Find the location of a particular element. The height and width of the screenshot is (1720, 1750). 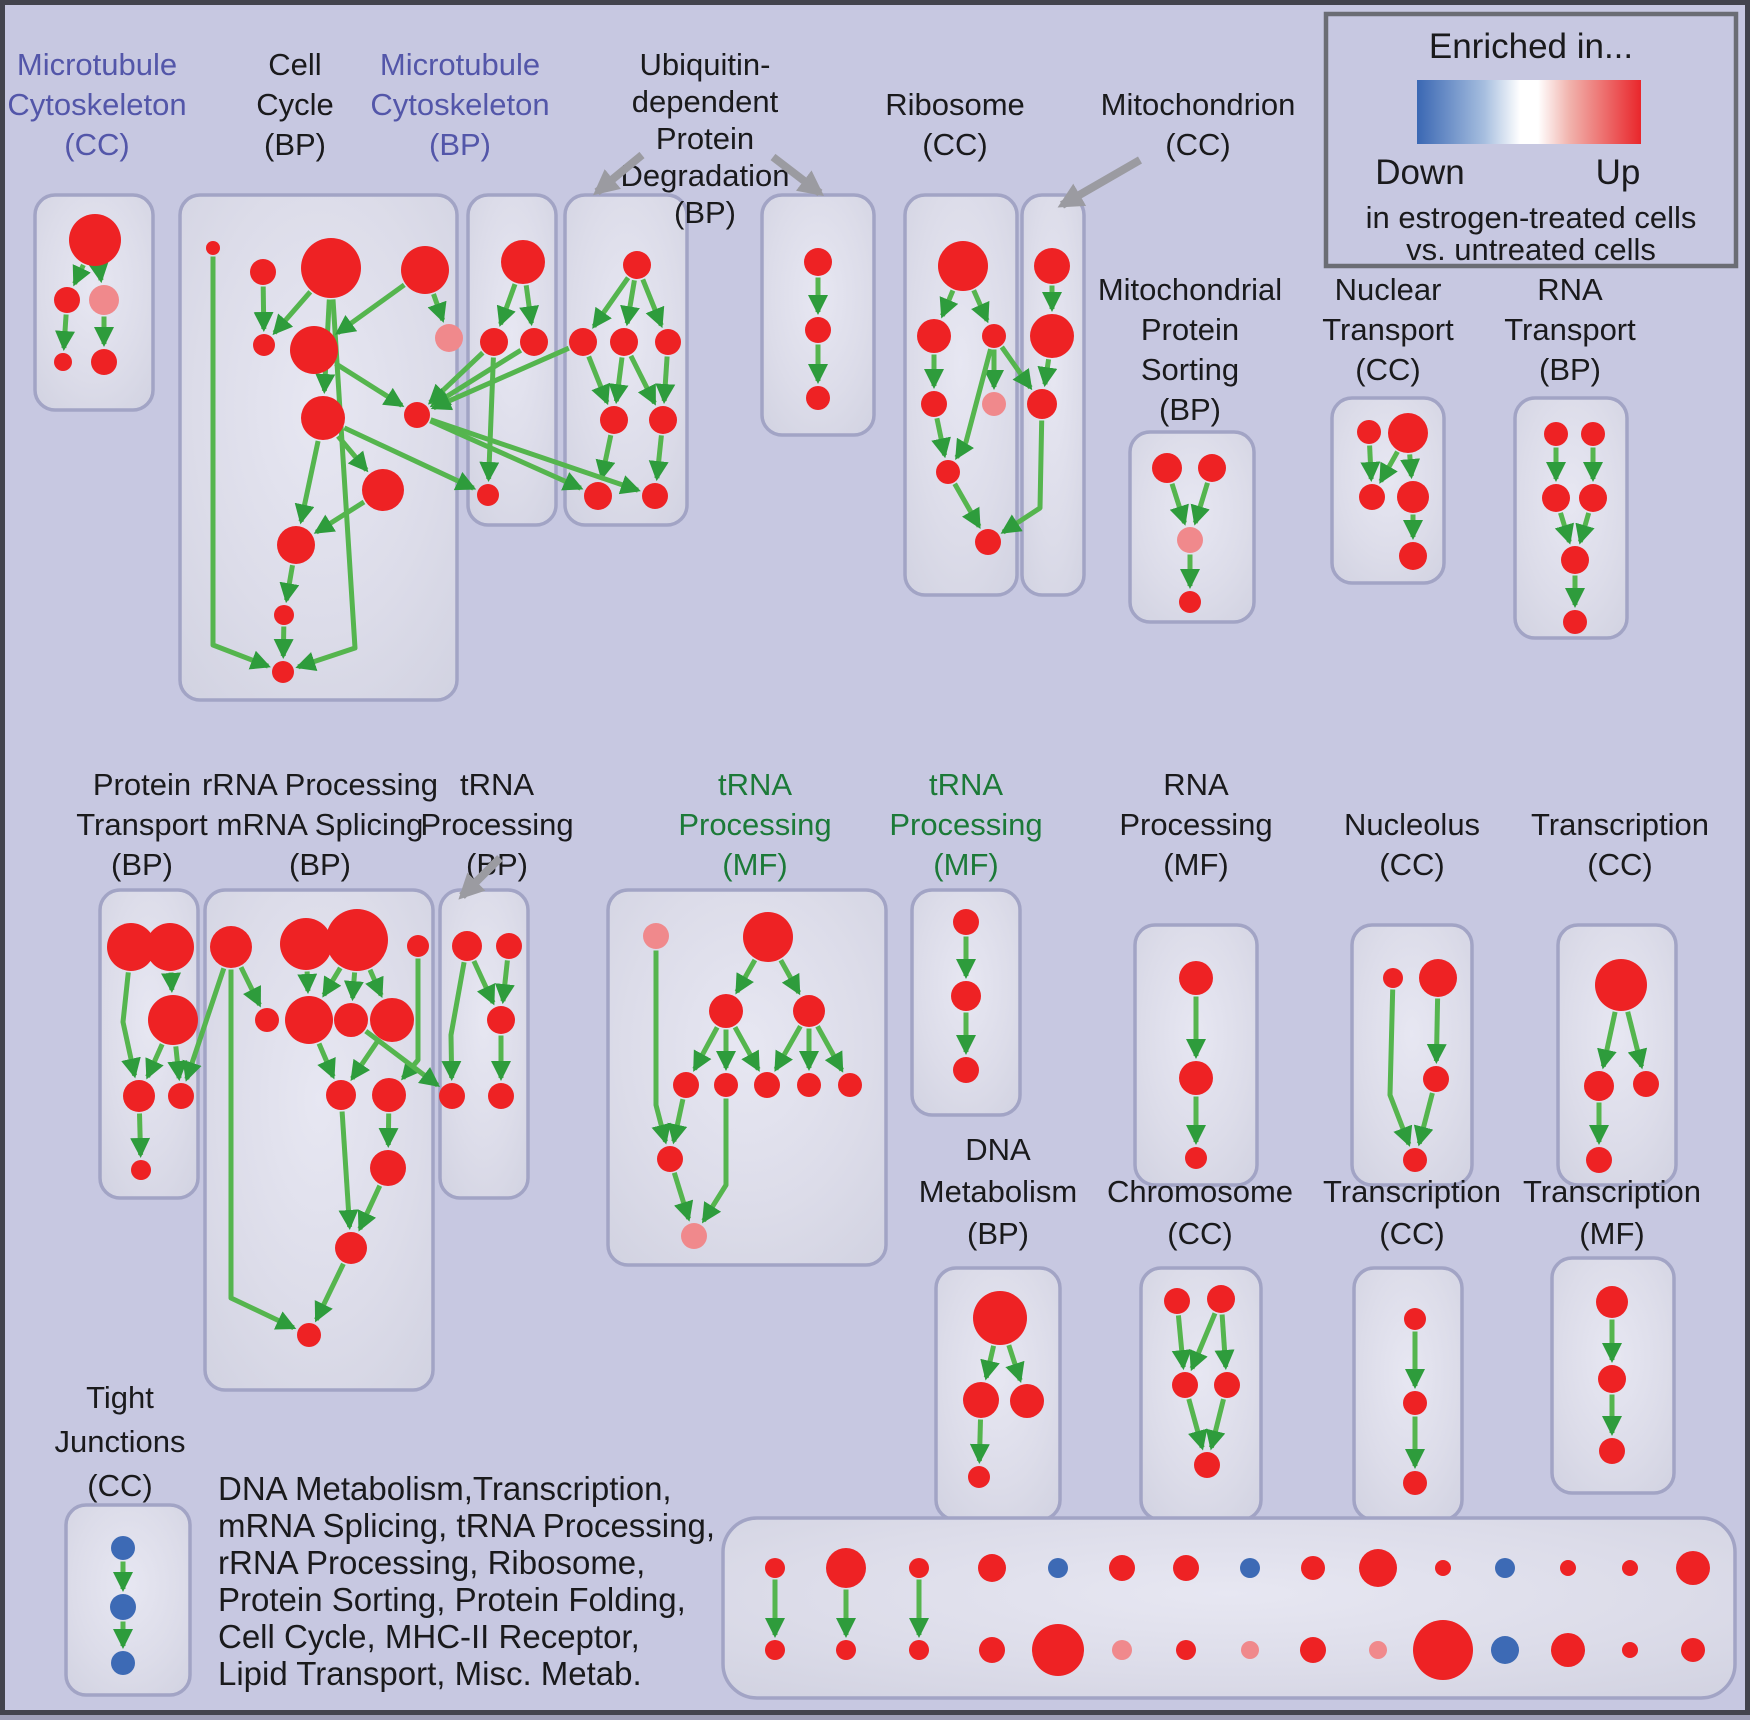

cluster-label-tight-junctions-line3: (CC) is located at coordinates (119, 1485).